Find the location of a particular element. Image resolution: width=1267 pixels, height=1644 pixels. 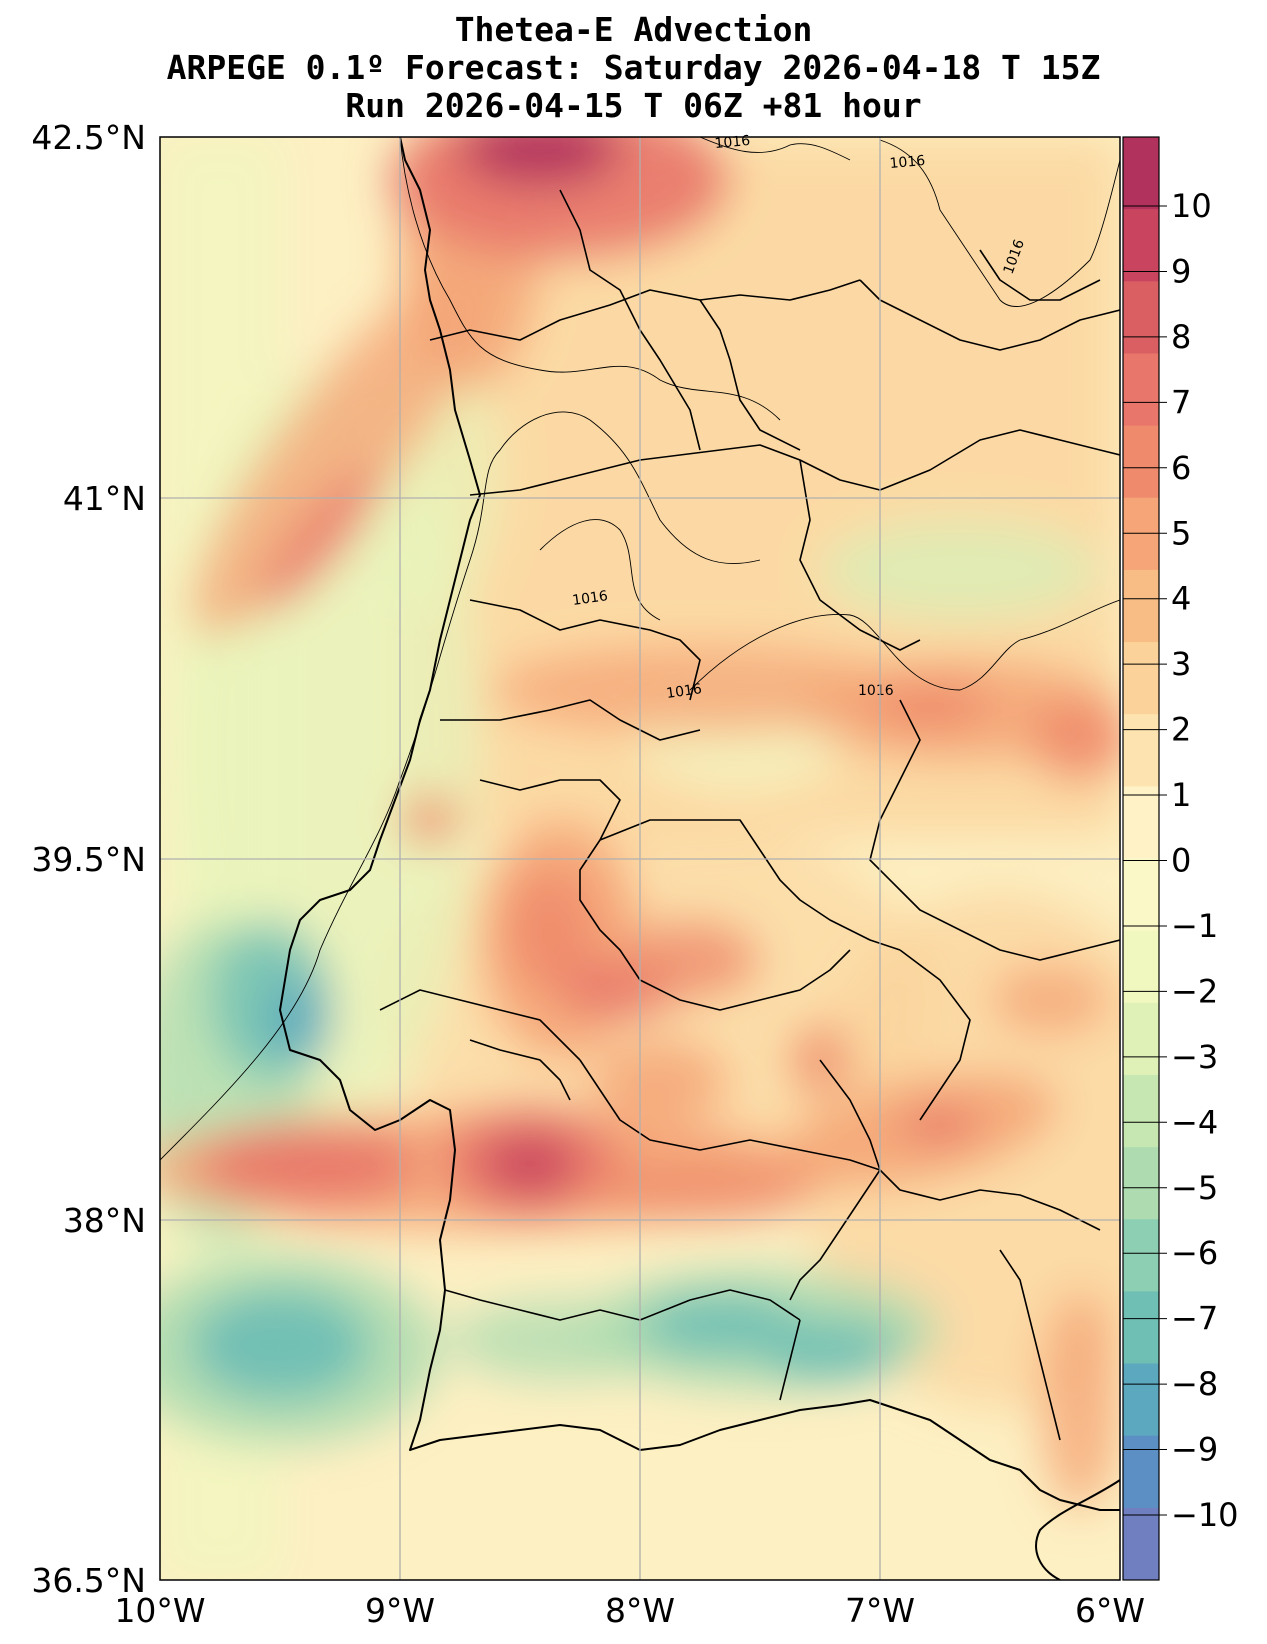

colorbar-frame is located at coordinates (1141, 858).